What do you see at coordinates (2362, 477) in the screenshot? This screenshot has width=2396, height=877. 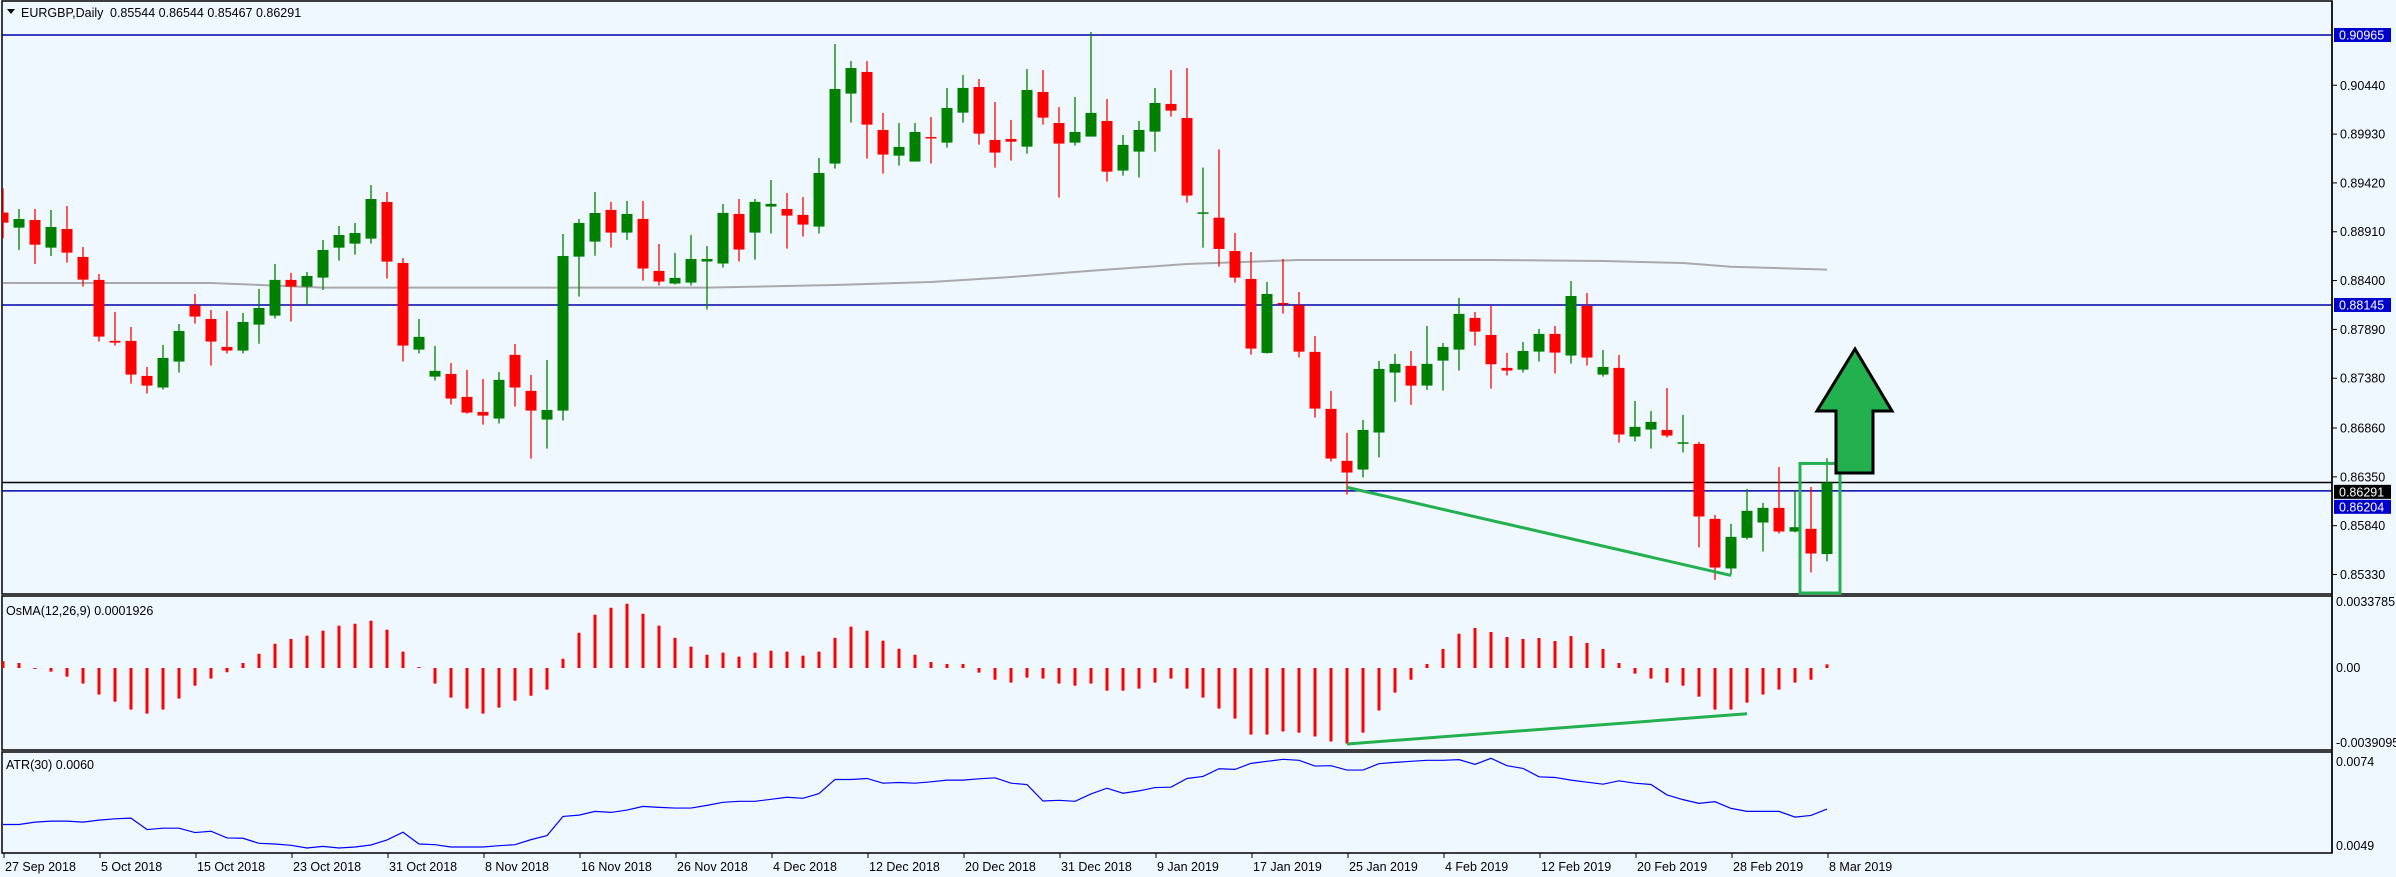 I see `price-axis-label: 0.86350` at bounding box center [2362, 477].